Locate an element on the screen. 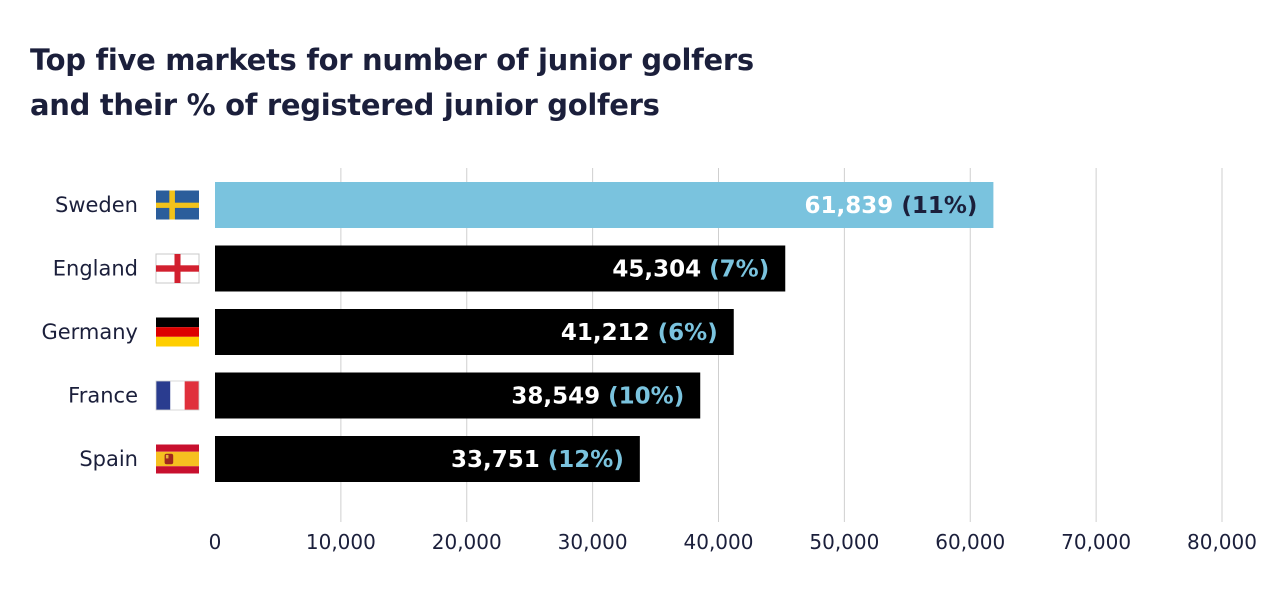  value-label-sweden: 61,839 (11%) is located at coordinates (891, 206).